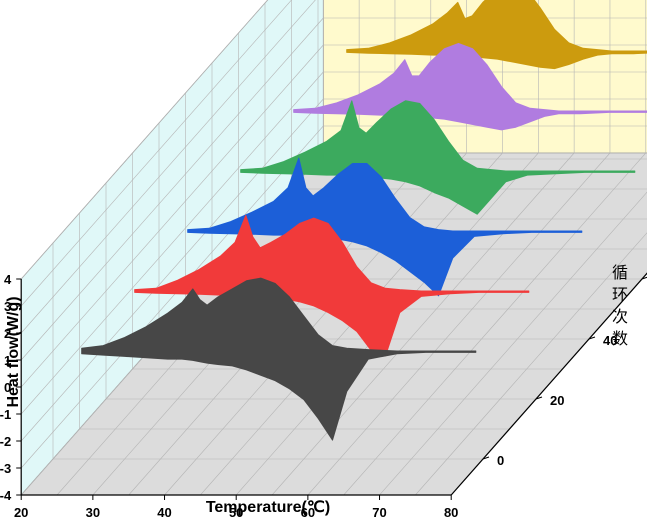 The image size is (647, 525). Describe the element at coordinates (21, 512) in the screenshot. I see `x-tick-label: 20` at that location.